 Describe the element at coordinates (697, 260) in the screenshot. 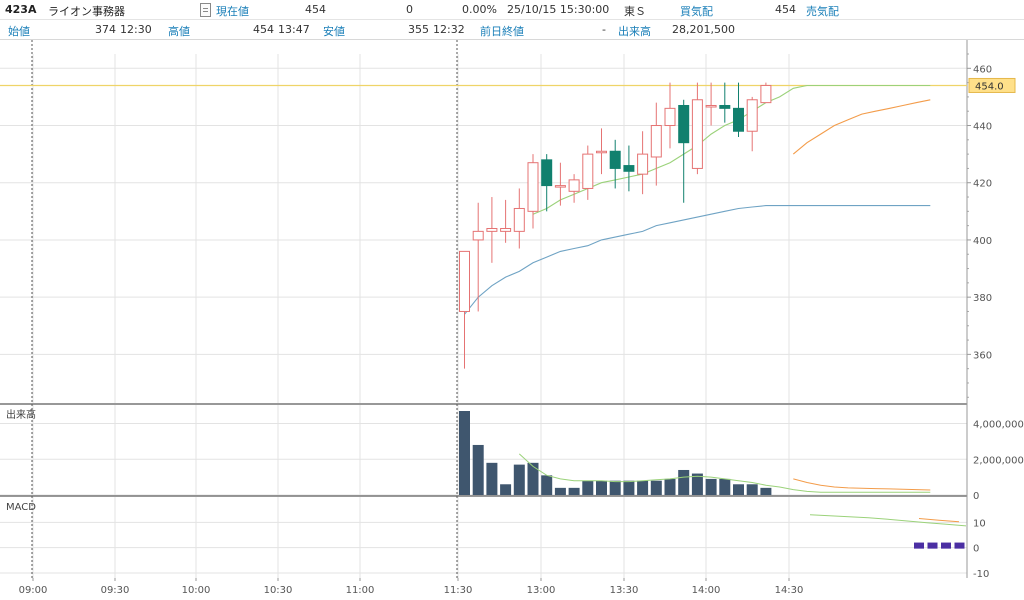

I see `vwap-line` at that location.